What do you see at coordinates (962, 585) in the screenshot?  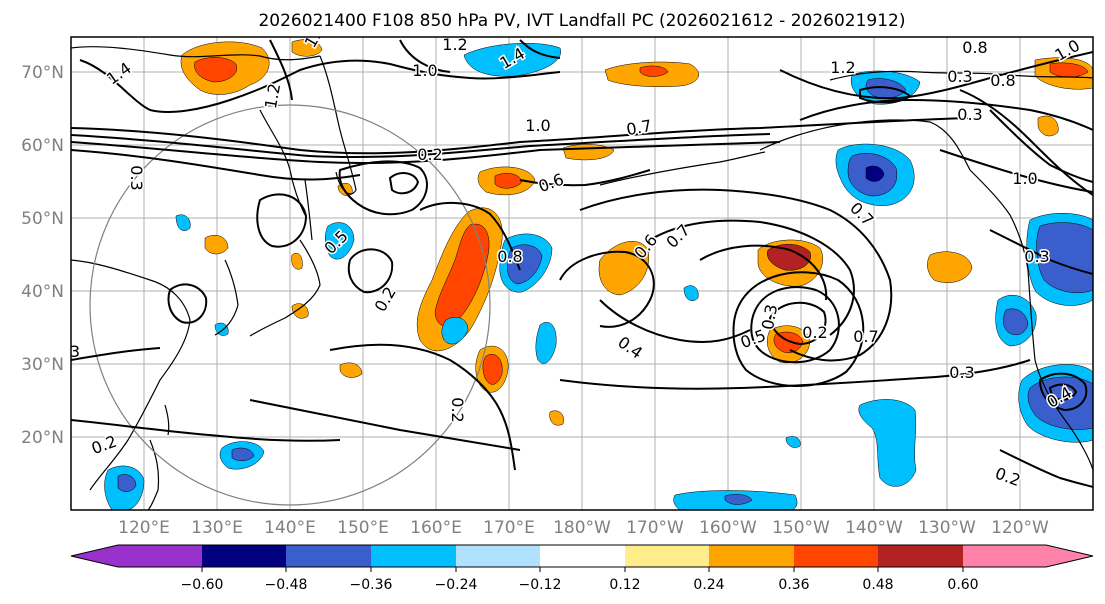 I see `colorbar-tick-label: 0.60` at bounding box center [962, 585].